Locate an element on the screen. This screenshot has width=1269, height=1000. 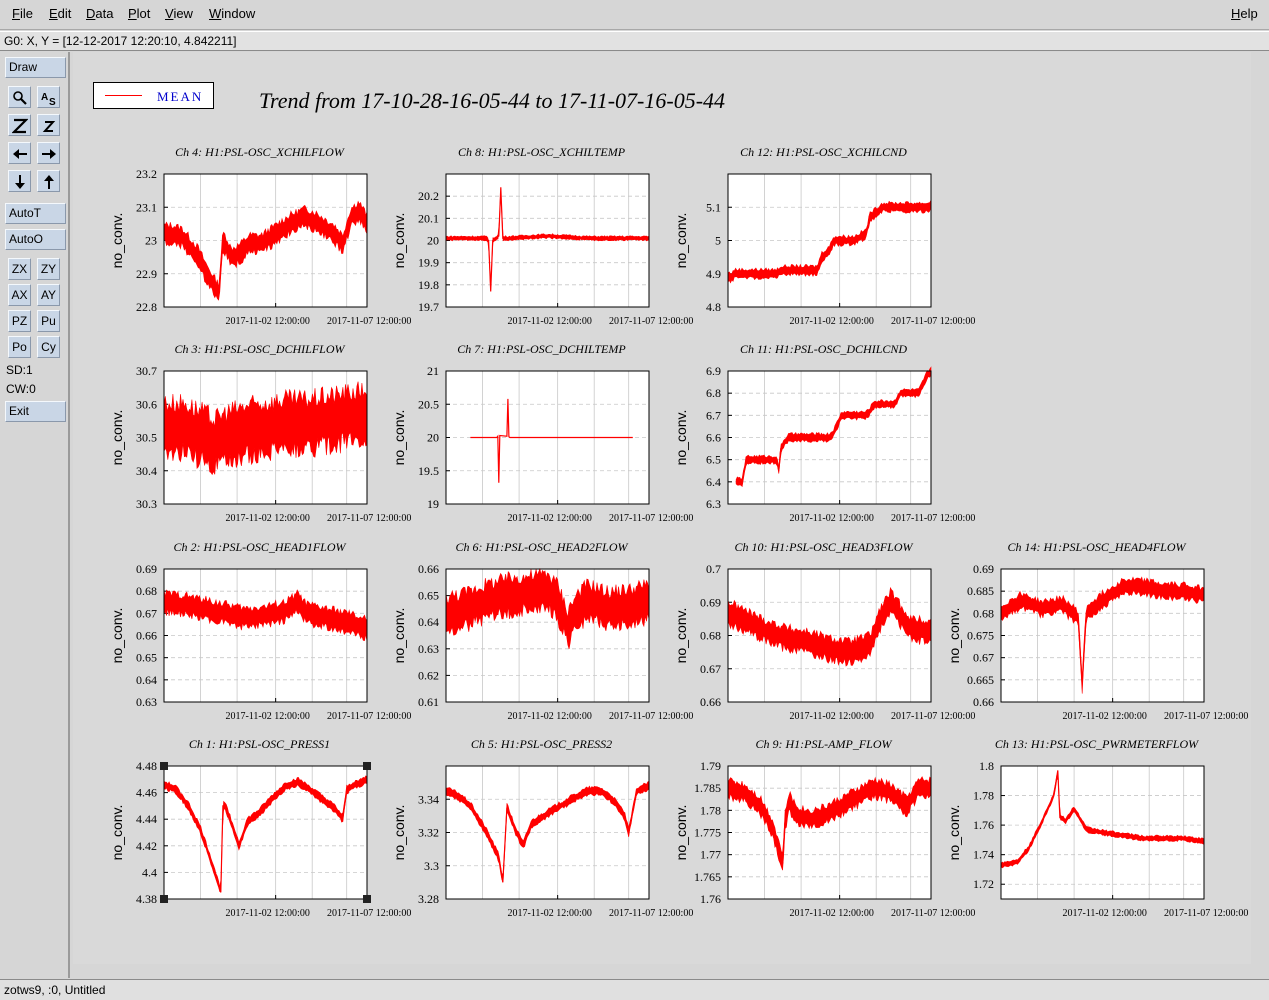
magnify-tool-button is located at coordinates (19, 97).